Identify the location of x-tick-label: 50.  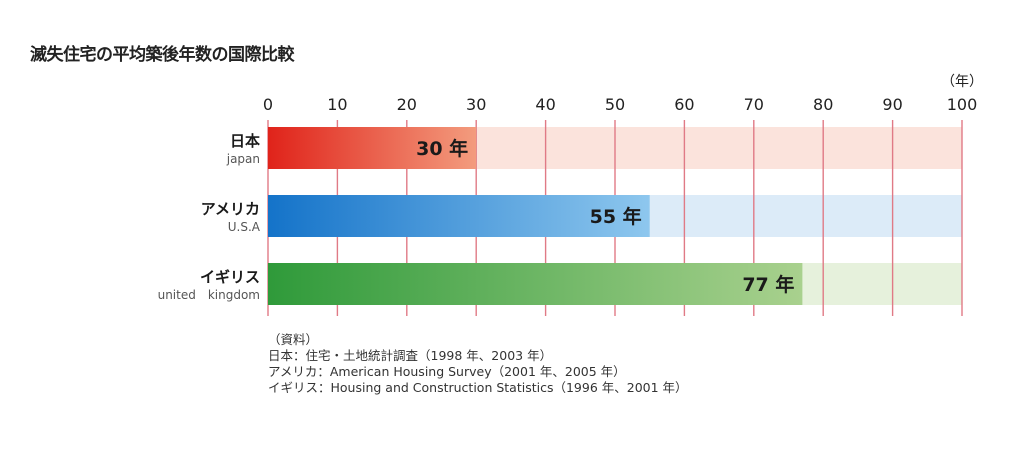
(615, 104).